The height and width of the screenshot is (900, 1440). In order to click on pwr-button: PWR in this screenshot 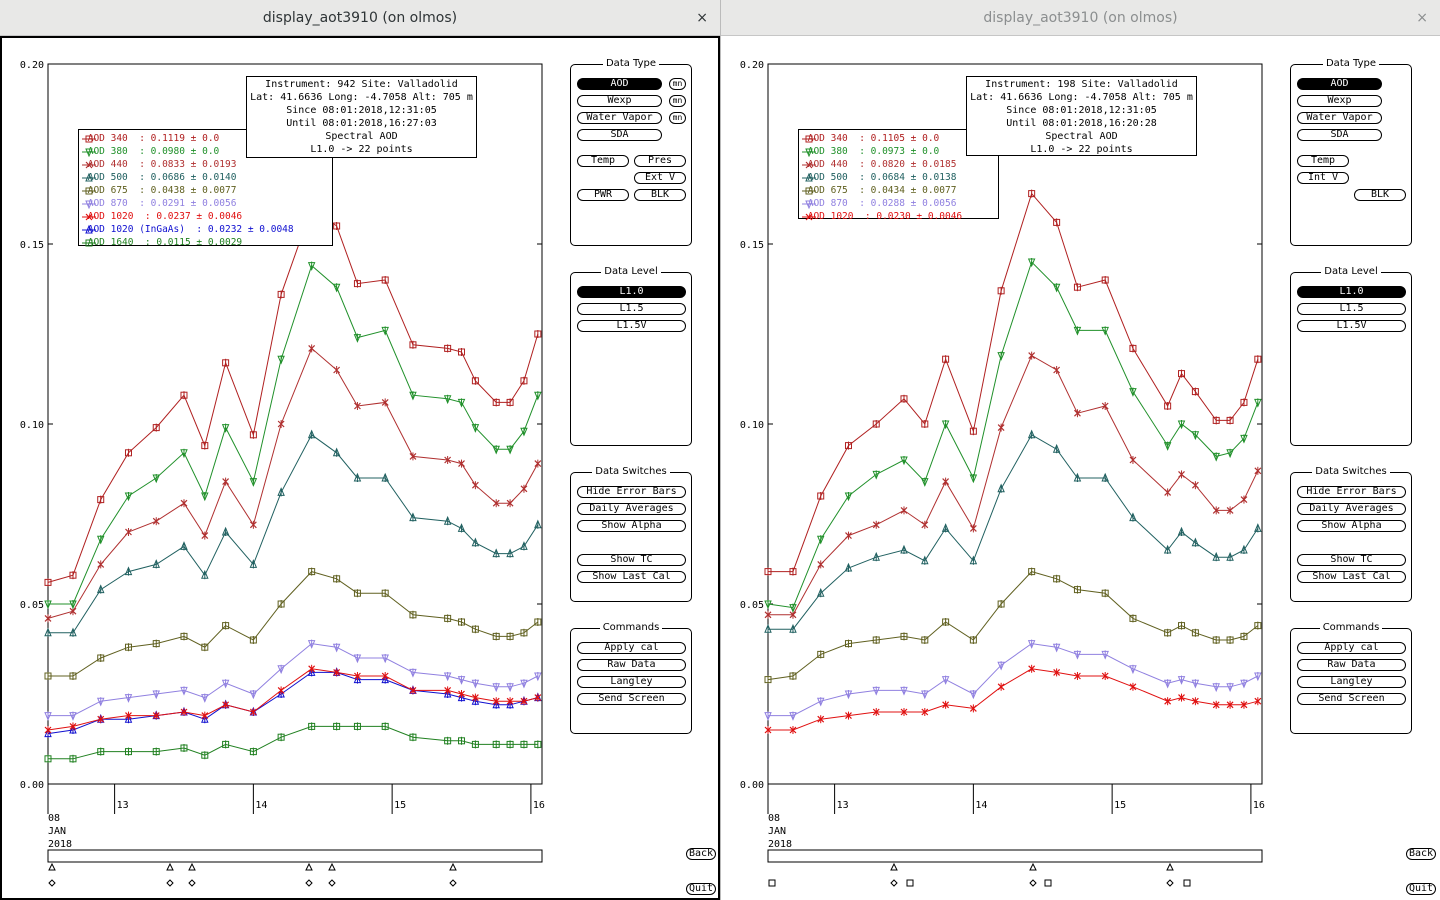, I will do `click(603, 195)`.